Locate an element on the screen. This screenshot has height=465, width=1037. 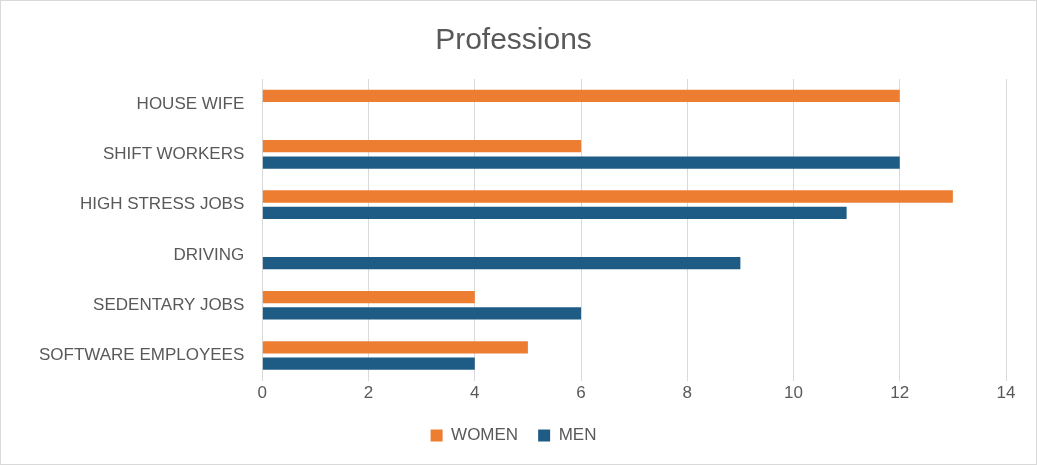
y-tick-label: HIGH STRESS JOBS is located at coordinates (162, 204).